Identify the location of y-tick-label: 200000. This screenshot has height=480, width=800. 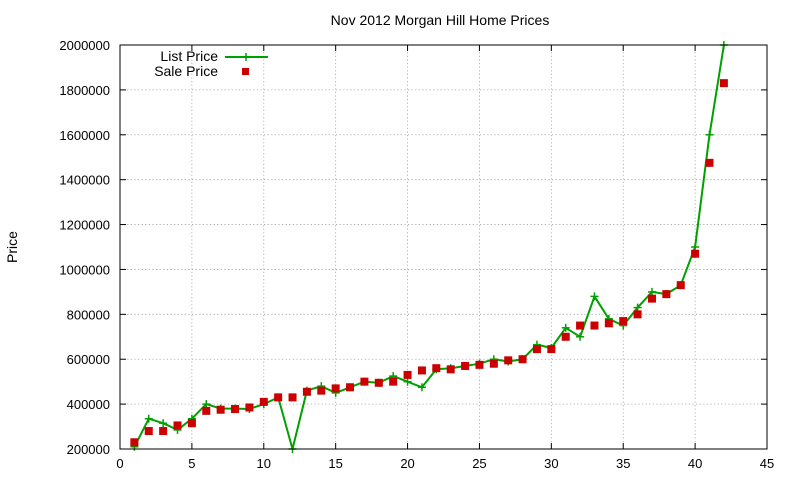
(88, 449).